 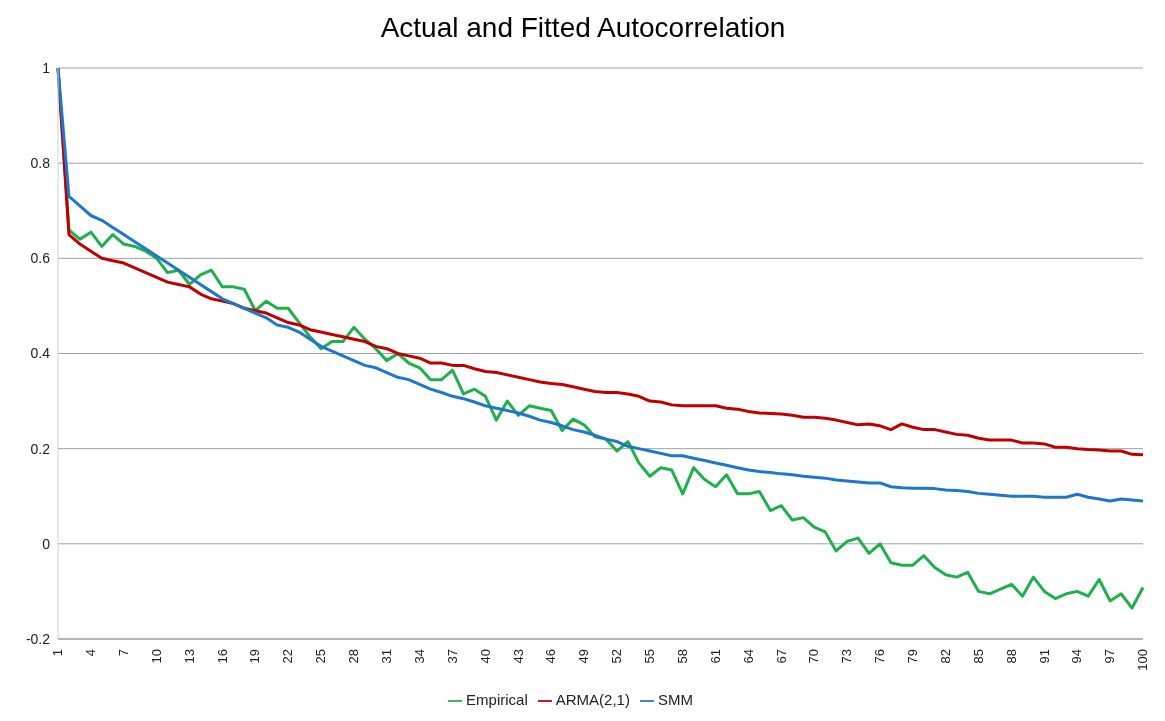 I want to click on x-tick-label: 52, so click(x=617, y=656).